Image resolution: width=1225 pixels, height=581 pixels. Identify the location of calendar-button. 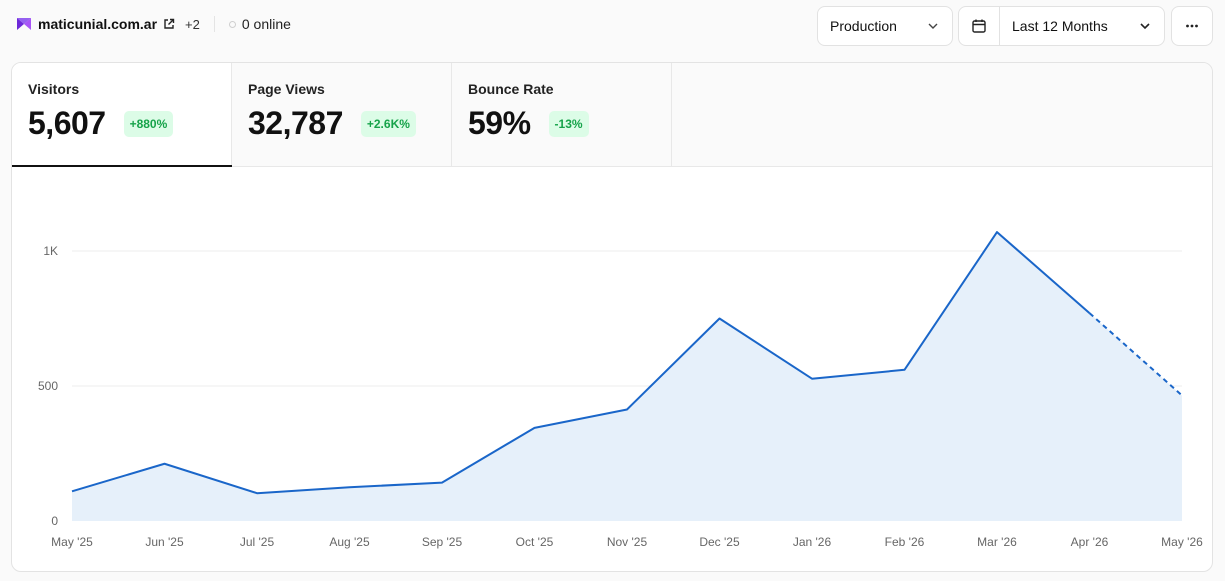
(979, 26).